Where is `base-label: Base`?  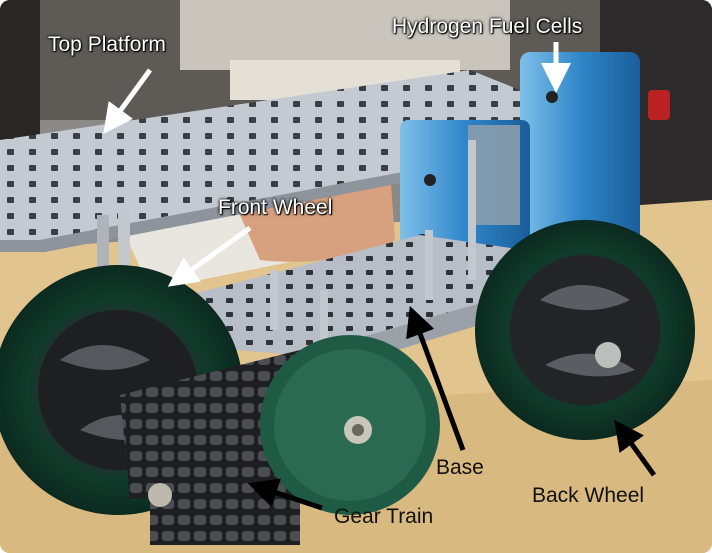 base-label: Base is located at coordinates (460, 467).